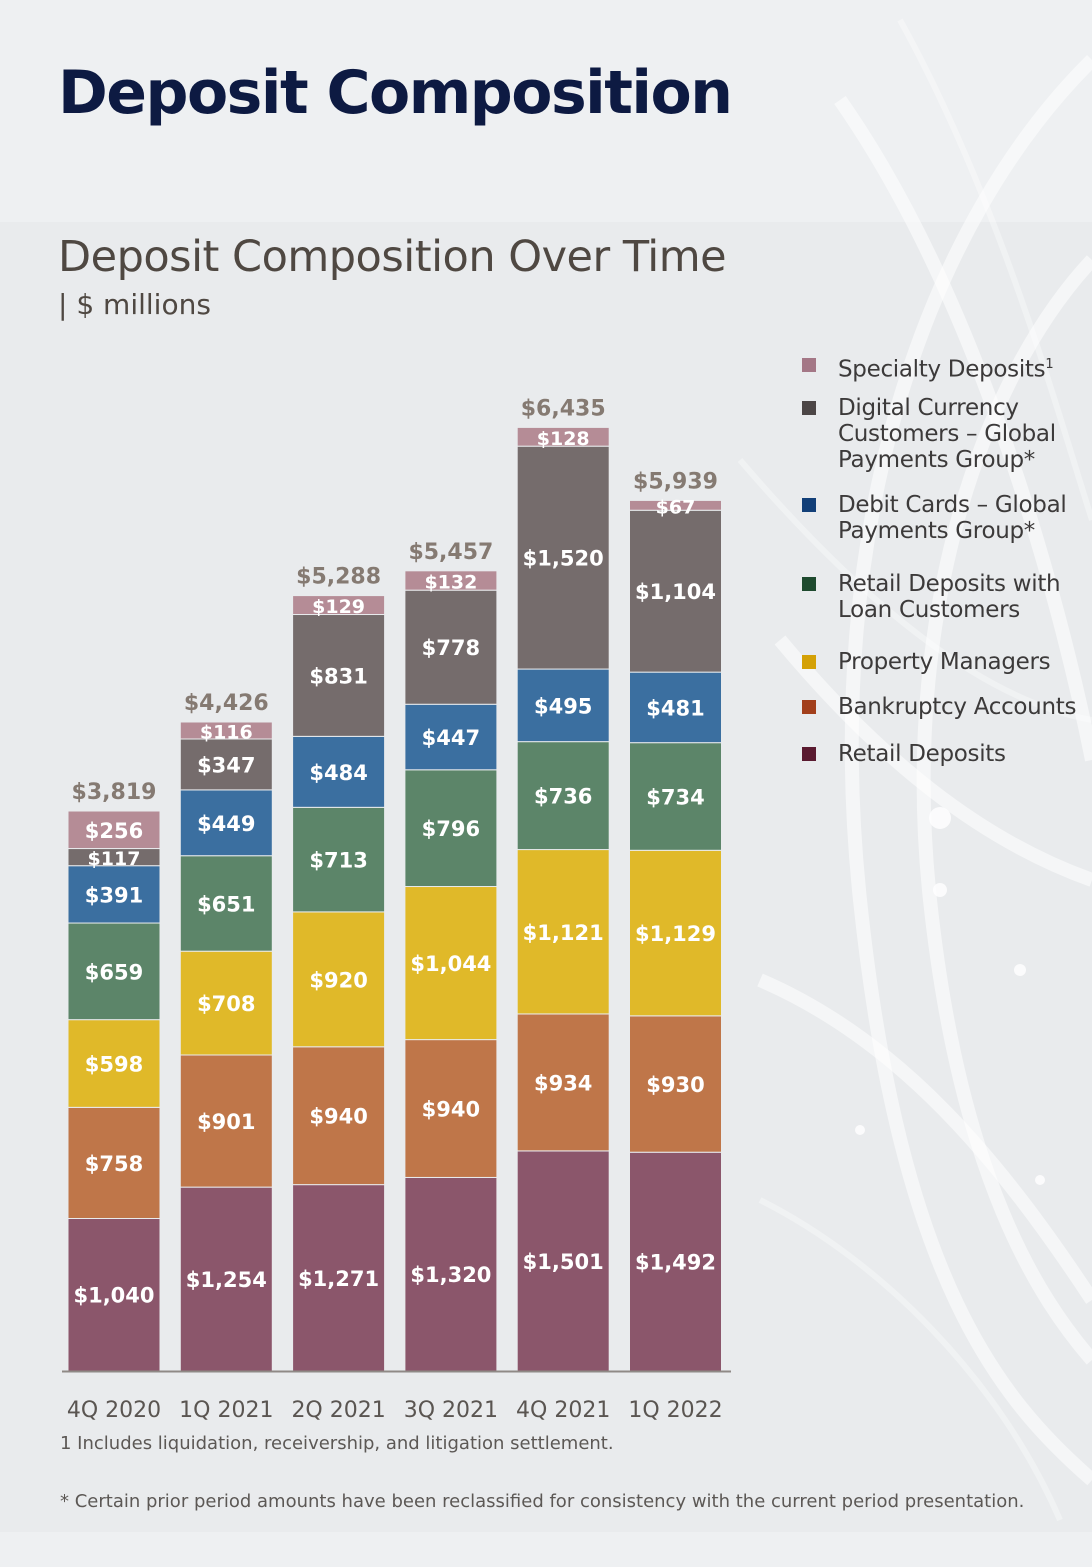  I want to click on data-label: $67, so click(676, 507).